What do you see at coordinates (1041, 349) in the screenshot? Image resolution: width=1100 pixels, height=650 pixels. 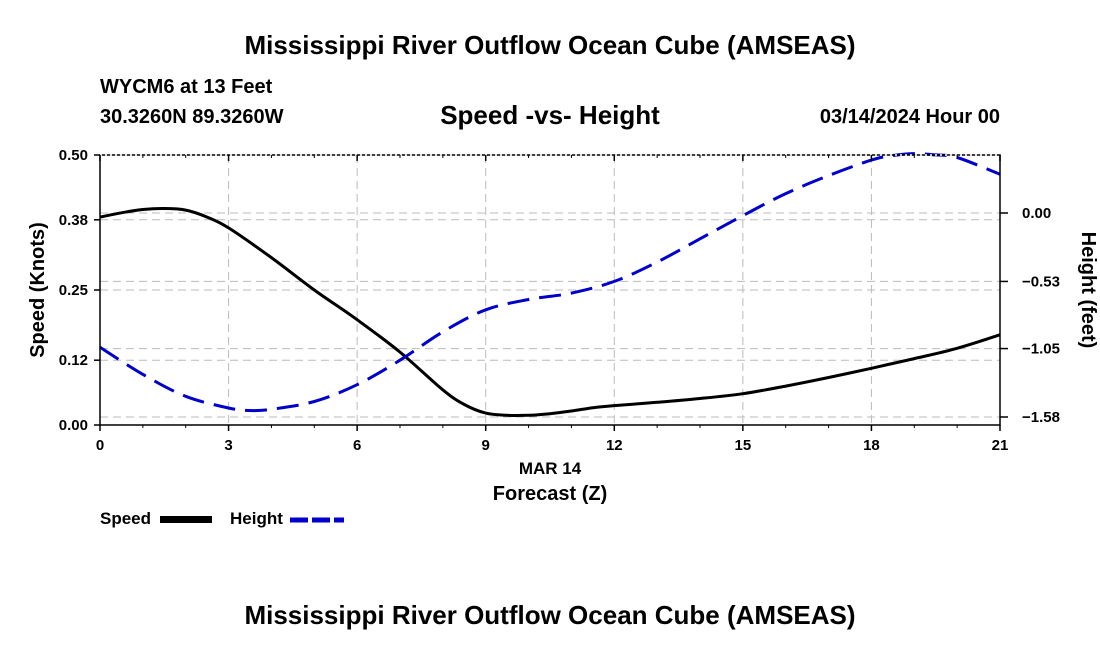 I see `y2-tick-label: −1.05` at bounding box center [1041, 349].